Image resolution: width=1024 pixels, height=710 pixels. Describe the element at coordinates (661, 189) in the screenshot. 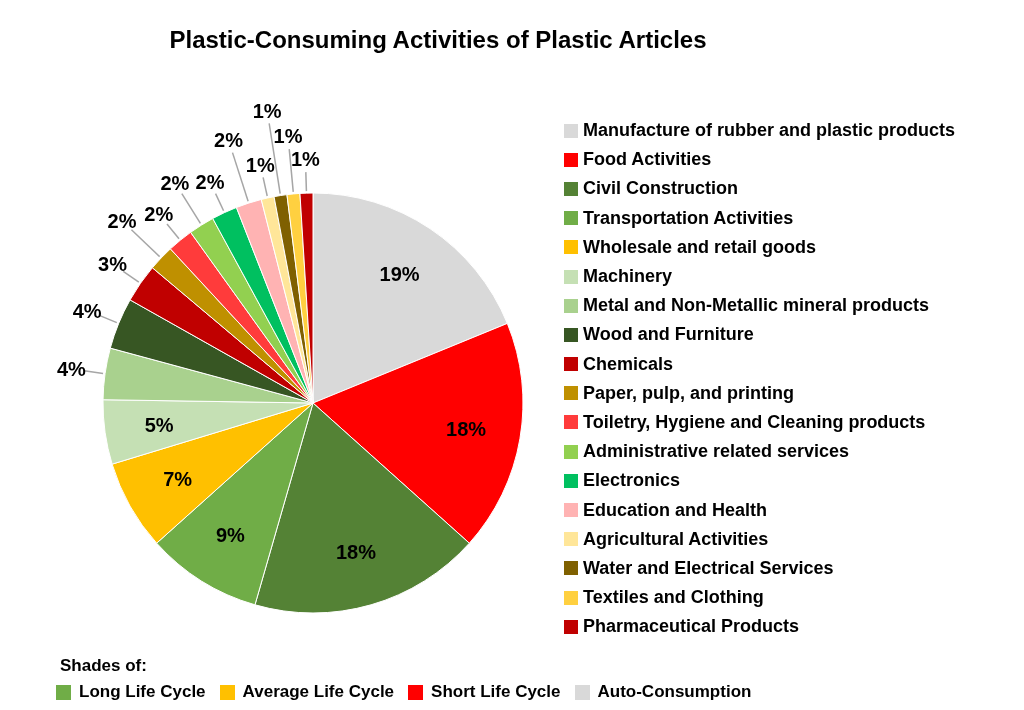

I see `legend-label: Civil Construction` at that location.